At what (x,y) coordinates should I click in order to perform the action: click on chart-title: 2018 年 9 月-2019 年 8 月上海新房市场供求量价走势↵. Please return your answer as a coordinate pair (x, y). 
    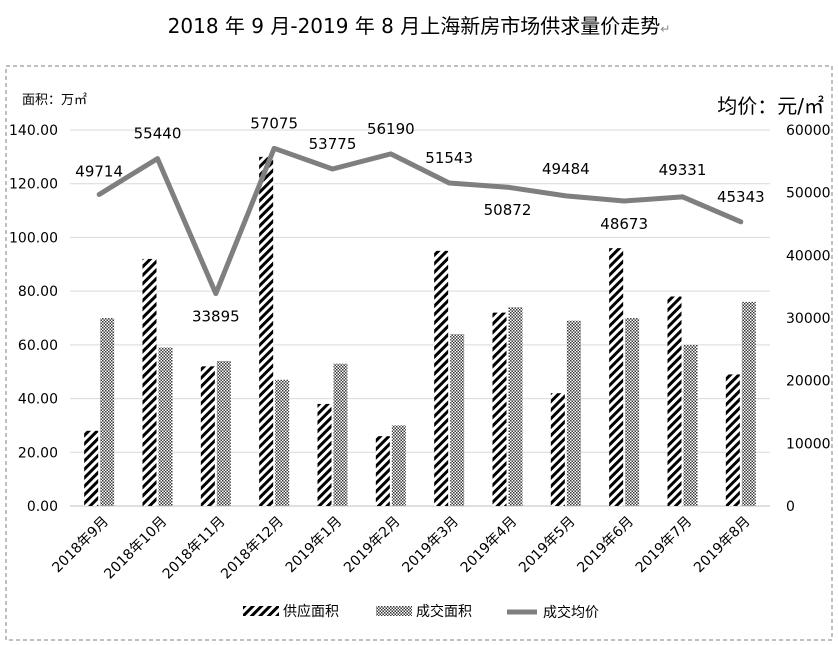
    Looking at the image, I should click on (419, 24).